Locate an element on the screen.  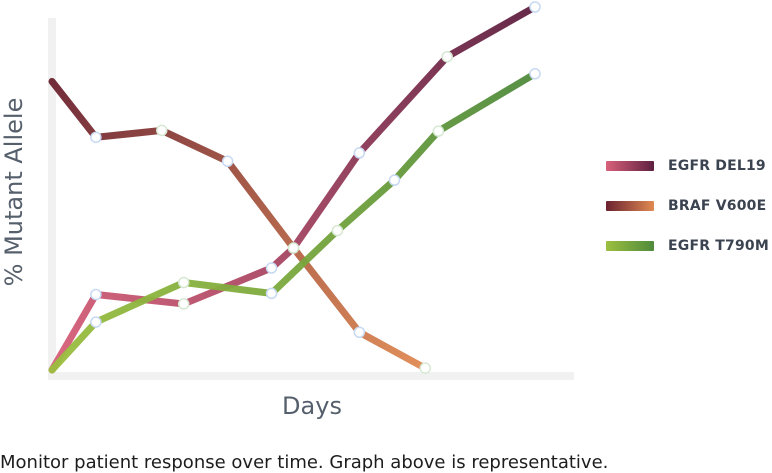
y-axis-line is located at coordinates (52, 199).